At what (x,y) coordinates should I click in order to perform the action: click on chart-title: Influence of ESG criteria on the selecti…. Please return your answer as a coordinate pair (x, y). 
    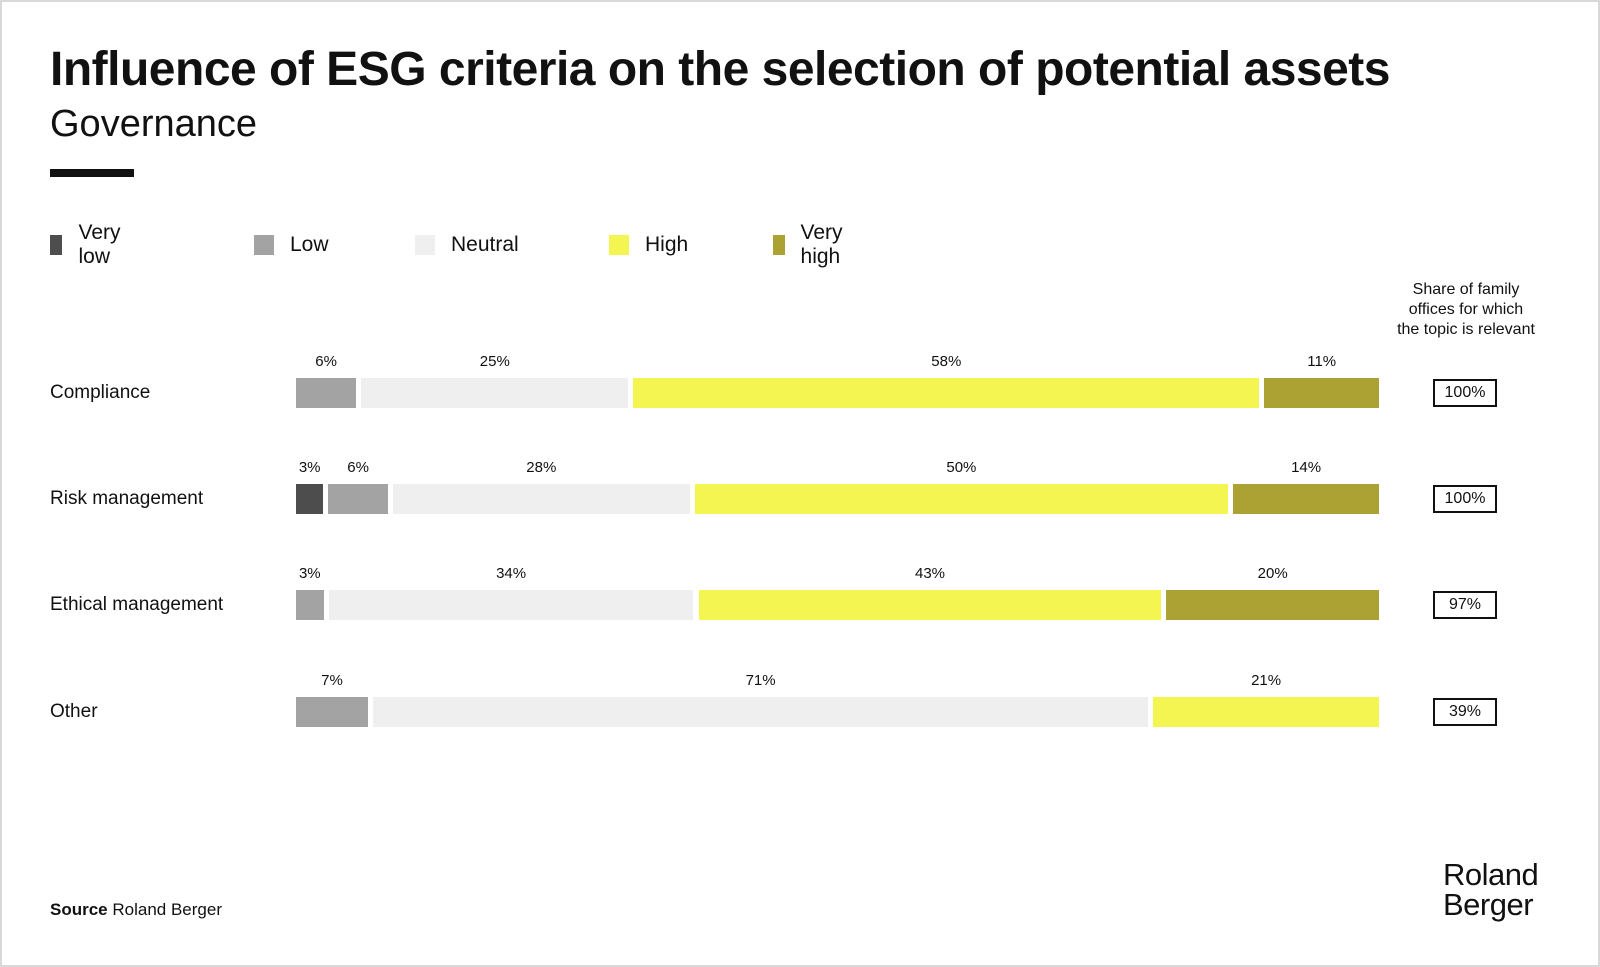
    Looking at the image, I should click on (720, 69).